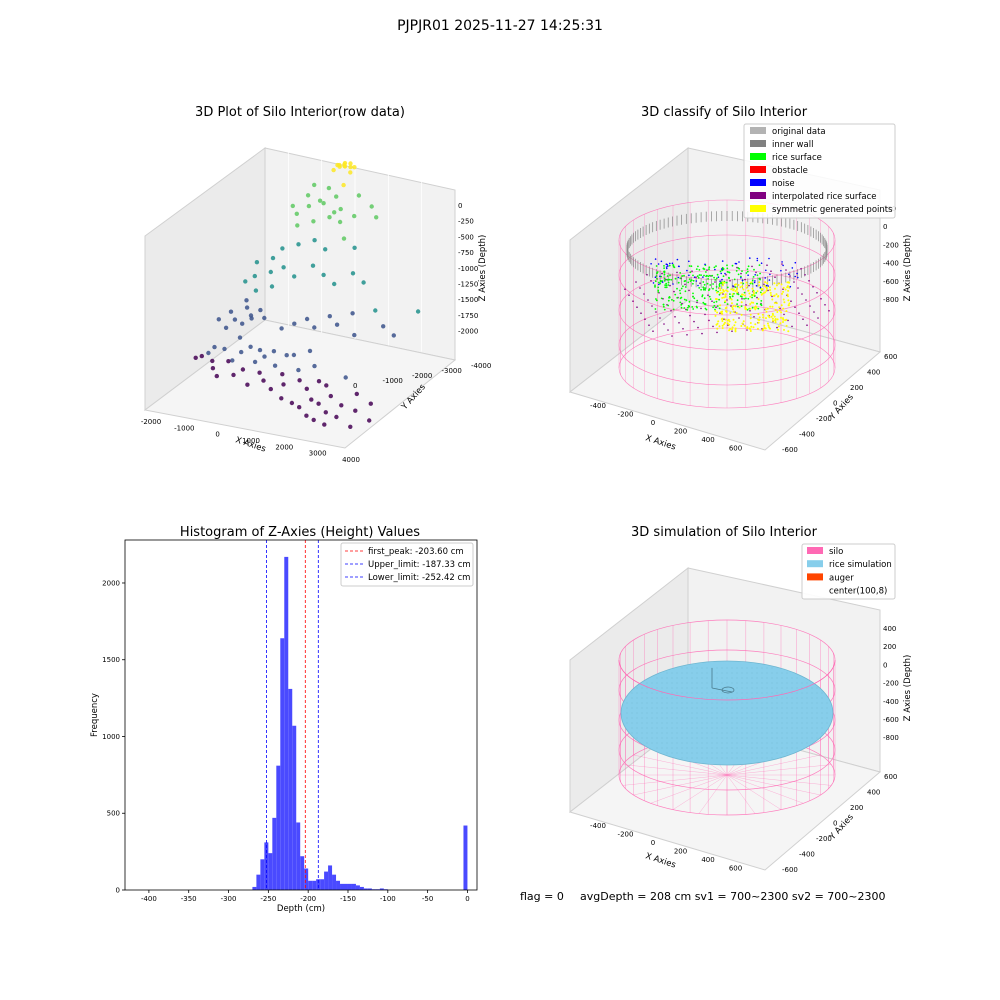 The image size is (1000, 1000). I want to click on sim-y-tick: -400, so click(807, 855).